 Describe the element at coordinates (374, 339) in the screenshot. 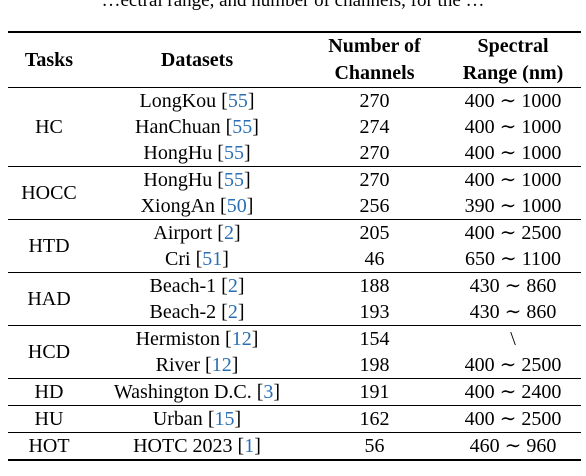

I see `channels-cell: 154` at that location.